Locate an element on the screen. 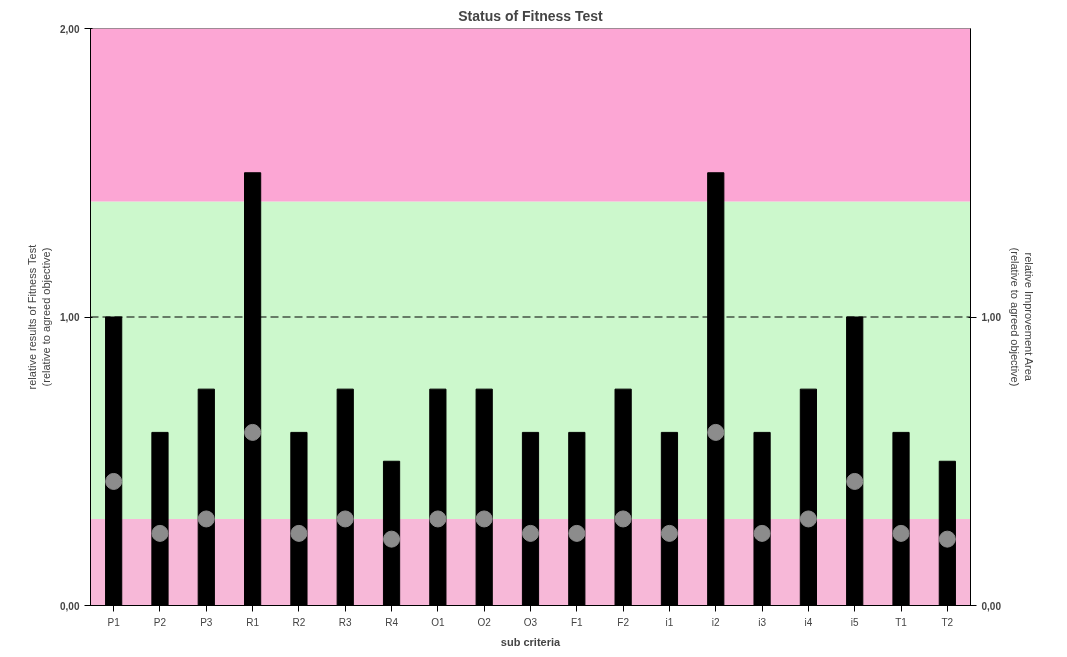 Image resolution: width=1067 pixels, height=657 pixels. chart-title: Status of Fitness Test is located at coordinates (531, 15).